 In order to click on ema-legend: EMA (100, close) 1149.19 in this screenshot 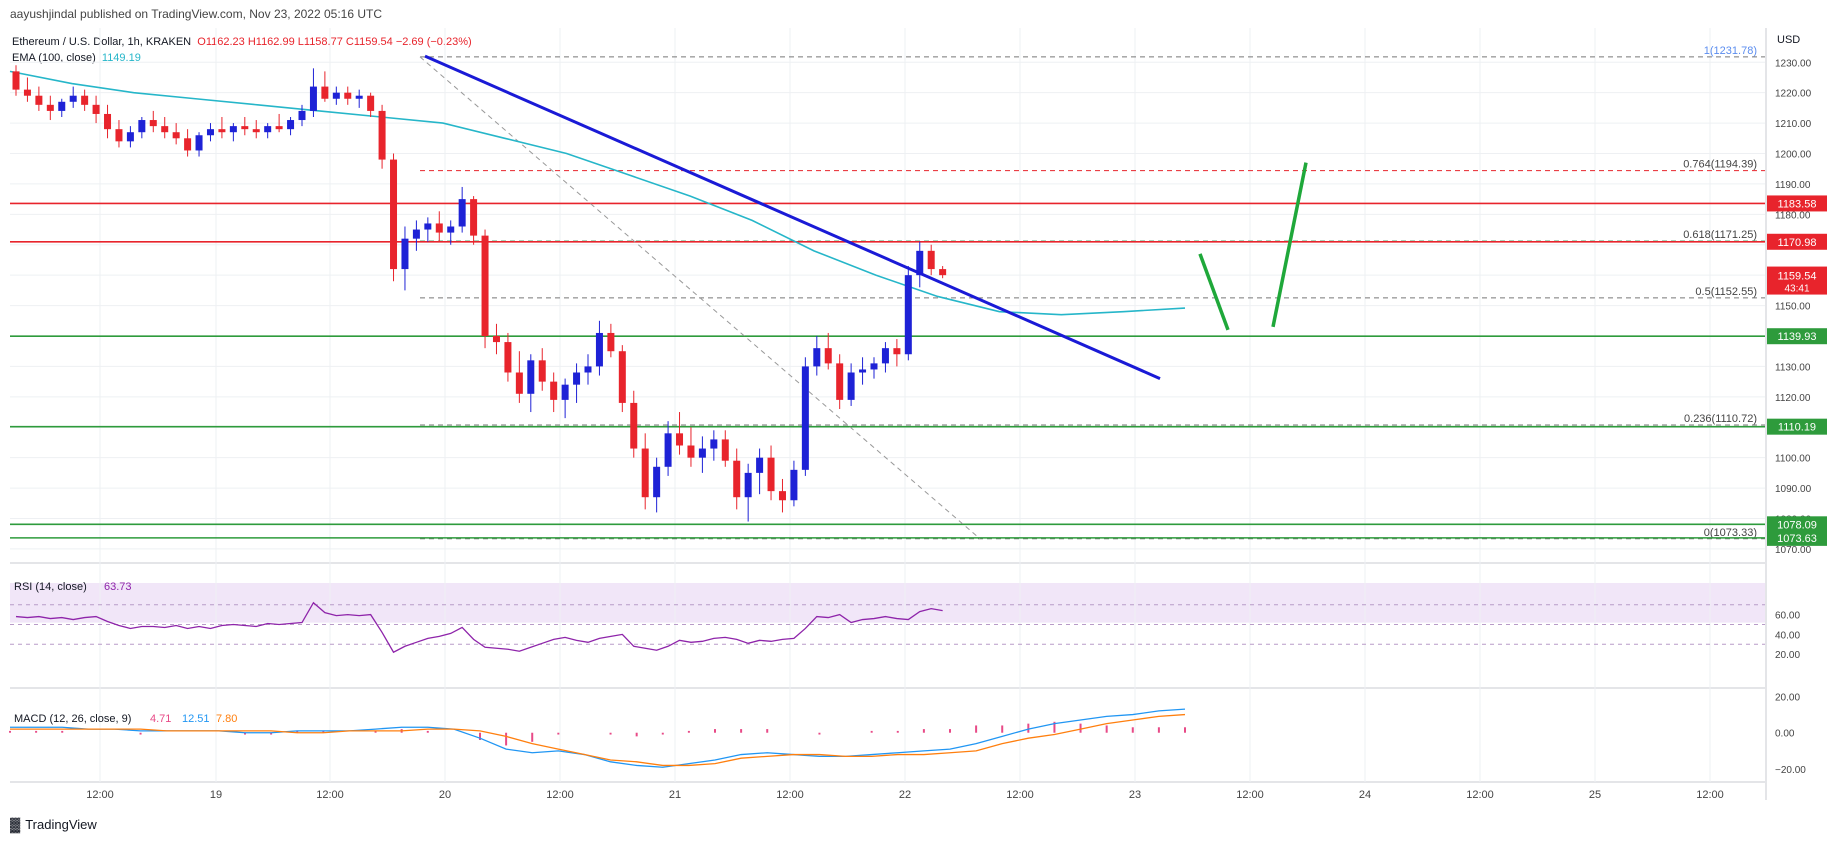, I will do `click(76, 58)`.